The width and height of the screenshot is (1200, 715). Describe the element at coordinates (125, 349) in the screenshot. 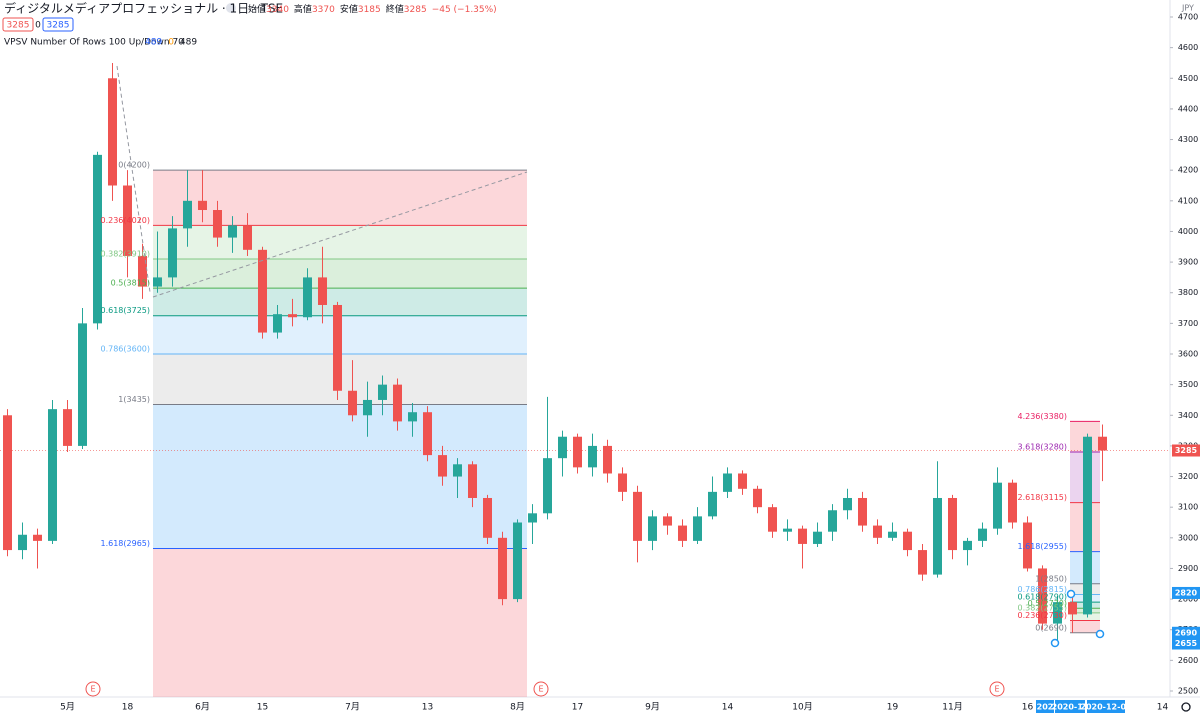

I see `fib-label: 0.786(3600)` at that location.